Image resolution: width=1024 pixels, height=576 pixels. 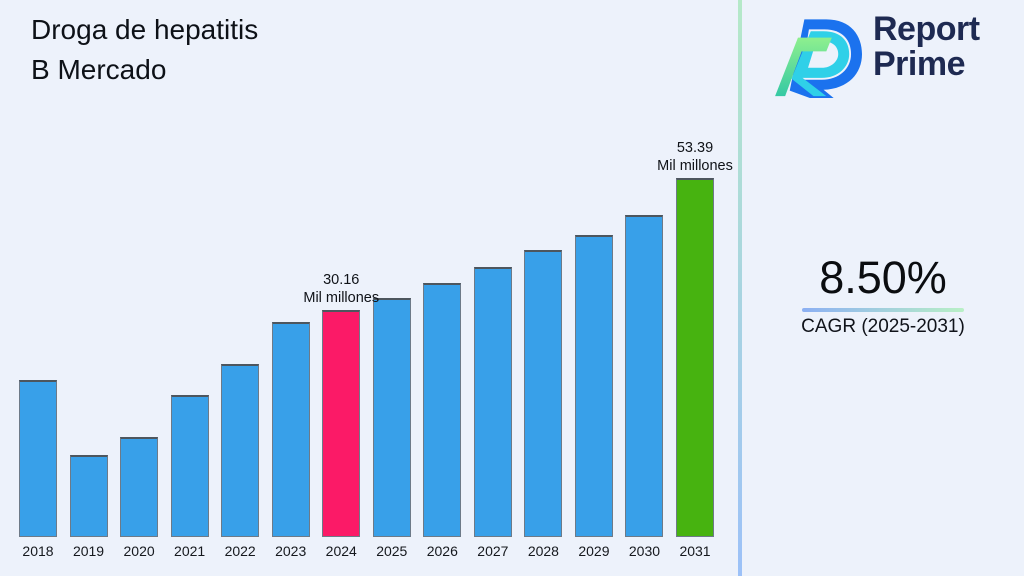 I want to click on brand-name: Report Prime, so click(x=926, y=46).